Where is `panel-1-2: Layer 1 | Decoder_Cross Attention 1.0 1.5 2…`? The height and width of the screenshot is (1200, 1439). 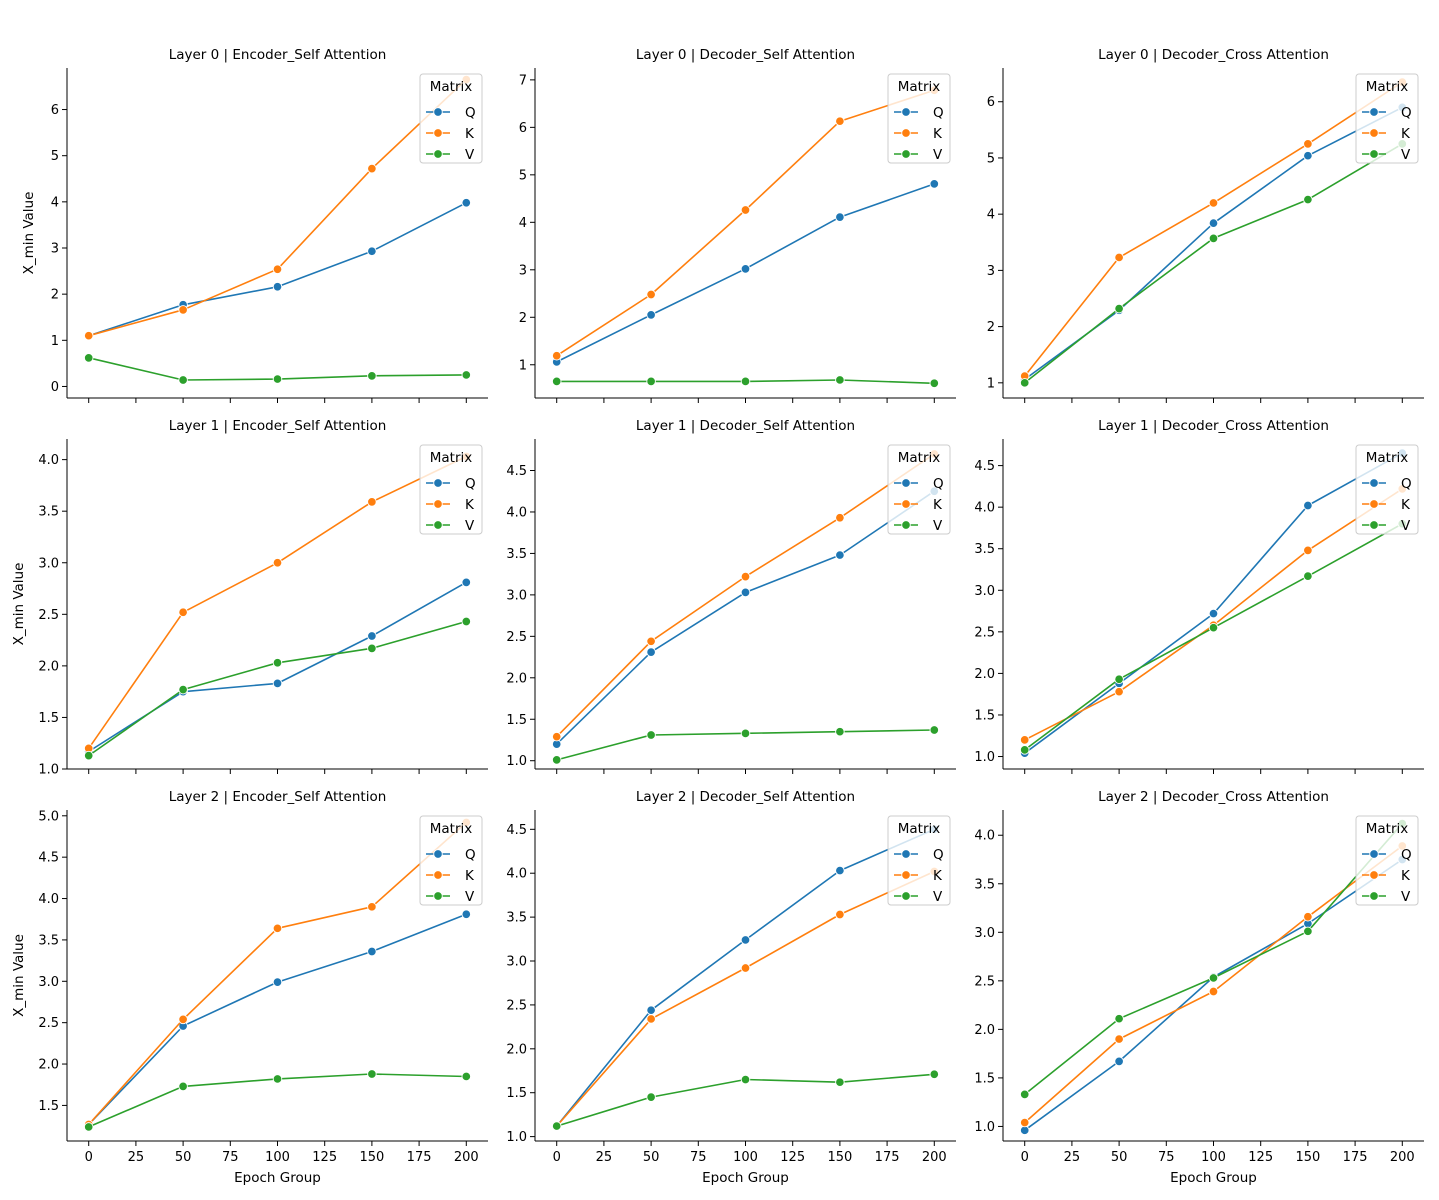
panel-1-2: Layer 1 | Decoder_Cross Attention 1.0 1.5 2… is located at coordinates (1199, 596).